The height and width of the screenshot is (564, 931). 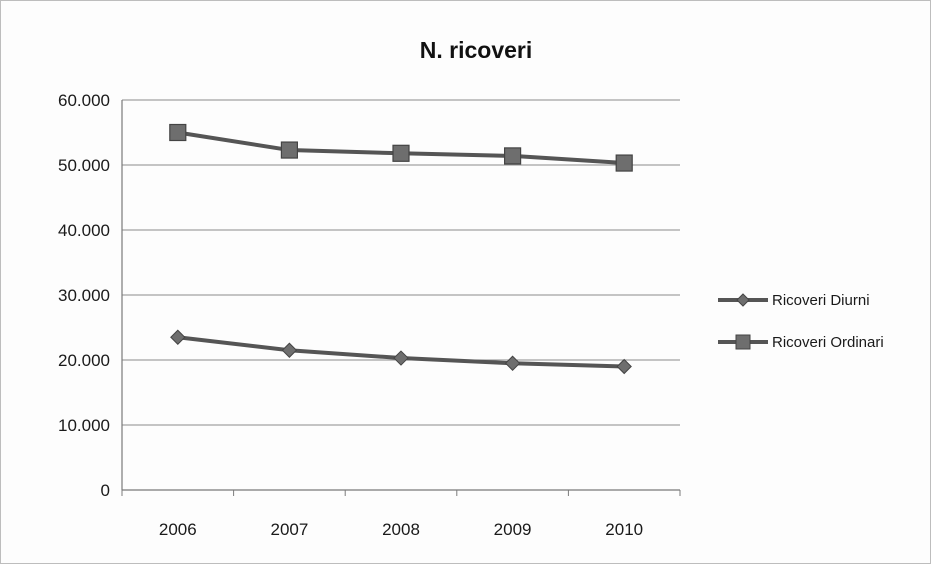 I want to click on x-tick-label: 2007, so click(x=289, y=529).